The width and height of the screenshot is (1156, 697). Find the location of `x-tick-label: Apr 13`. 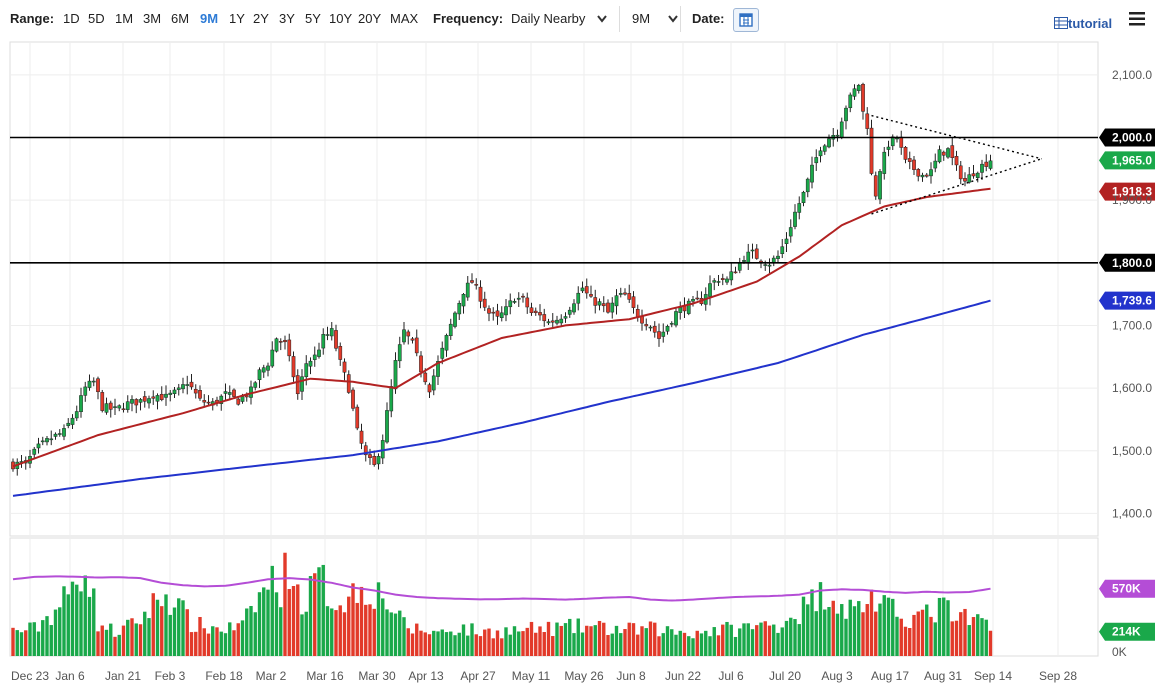

x-tick-label: Apr 13 is located at coordinates (426, 676).